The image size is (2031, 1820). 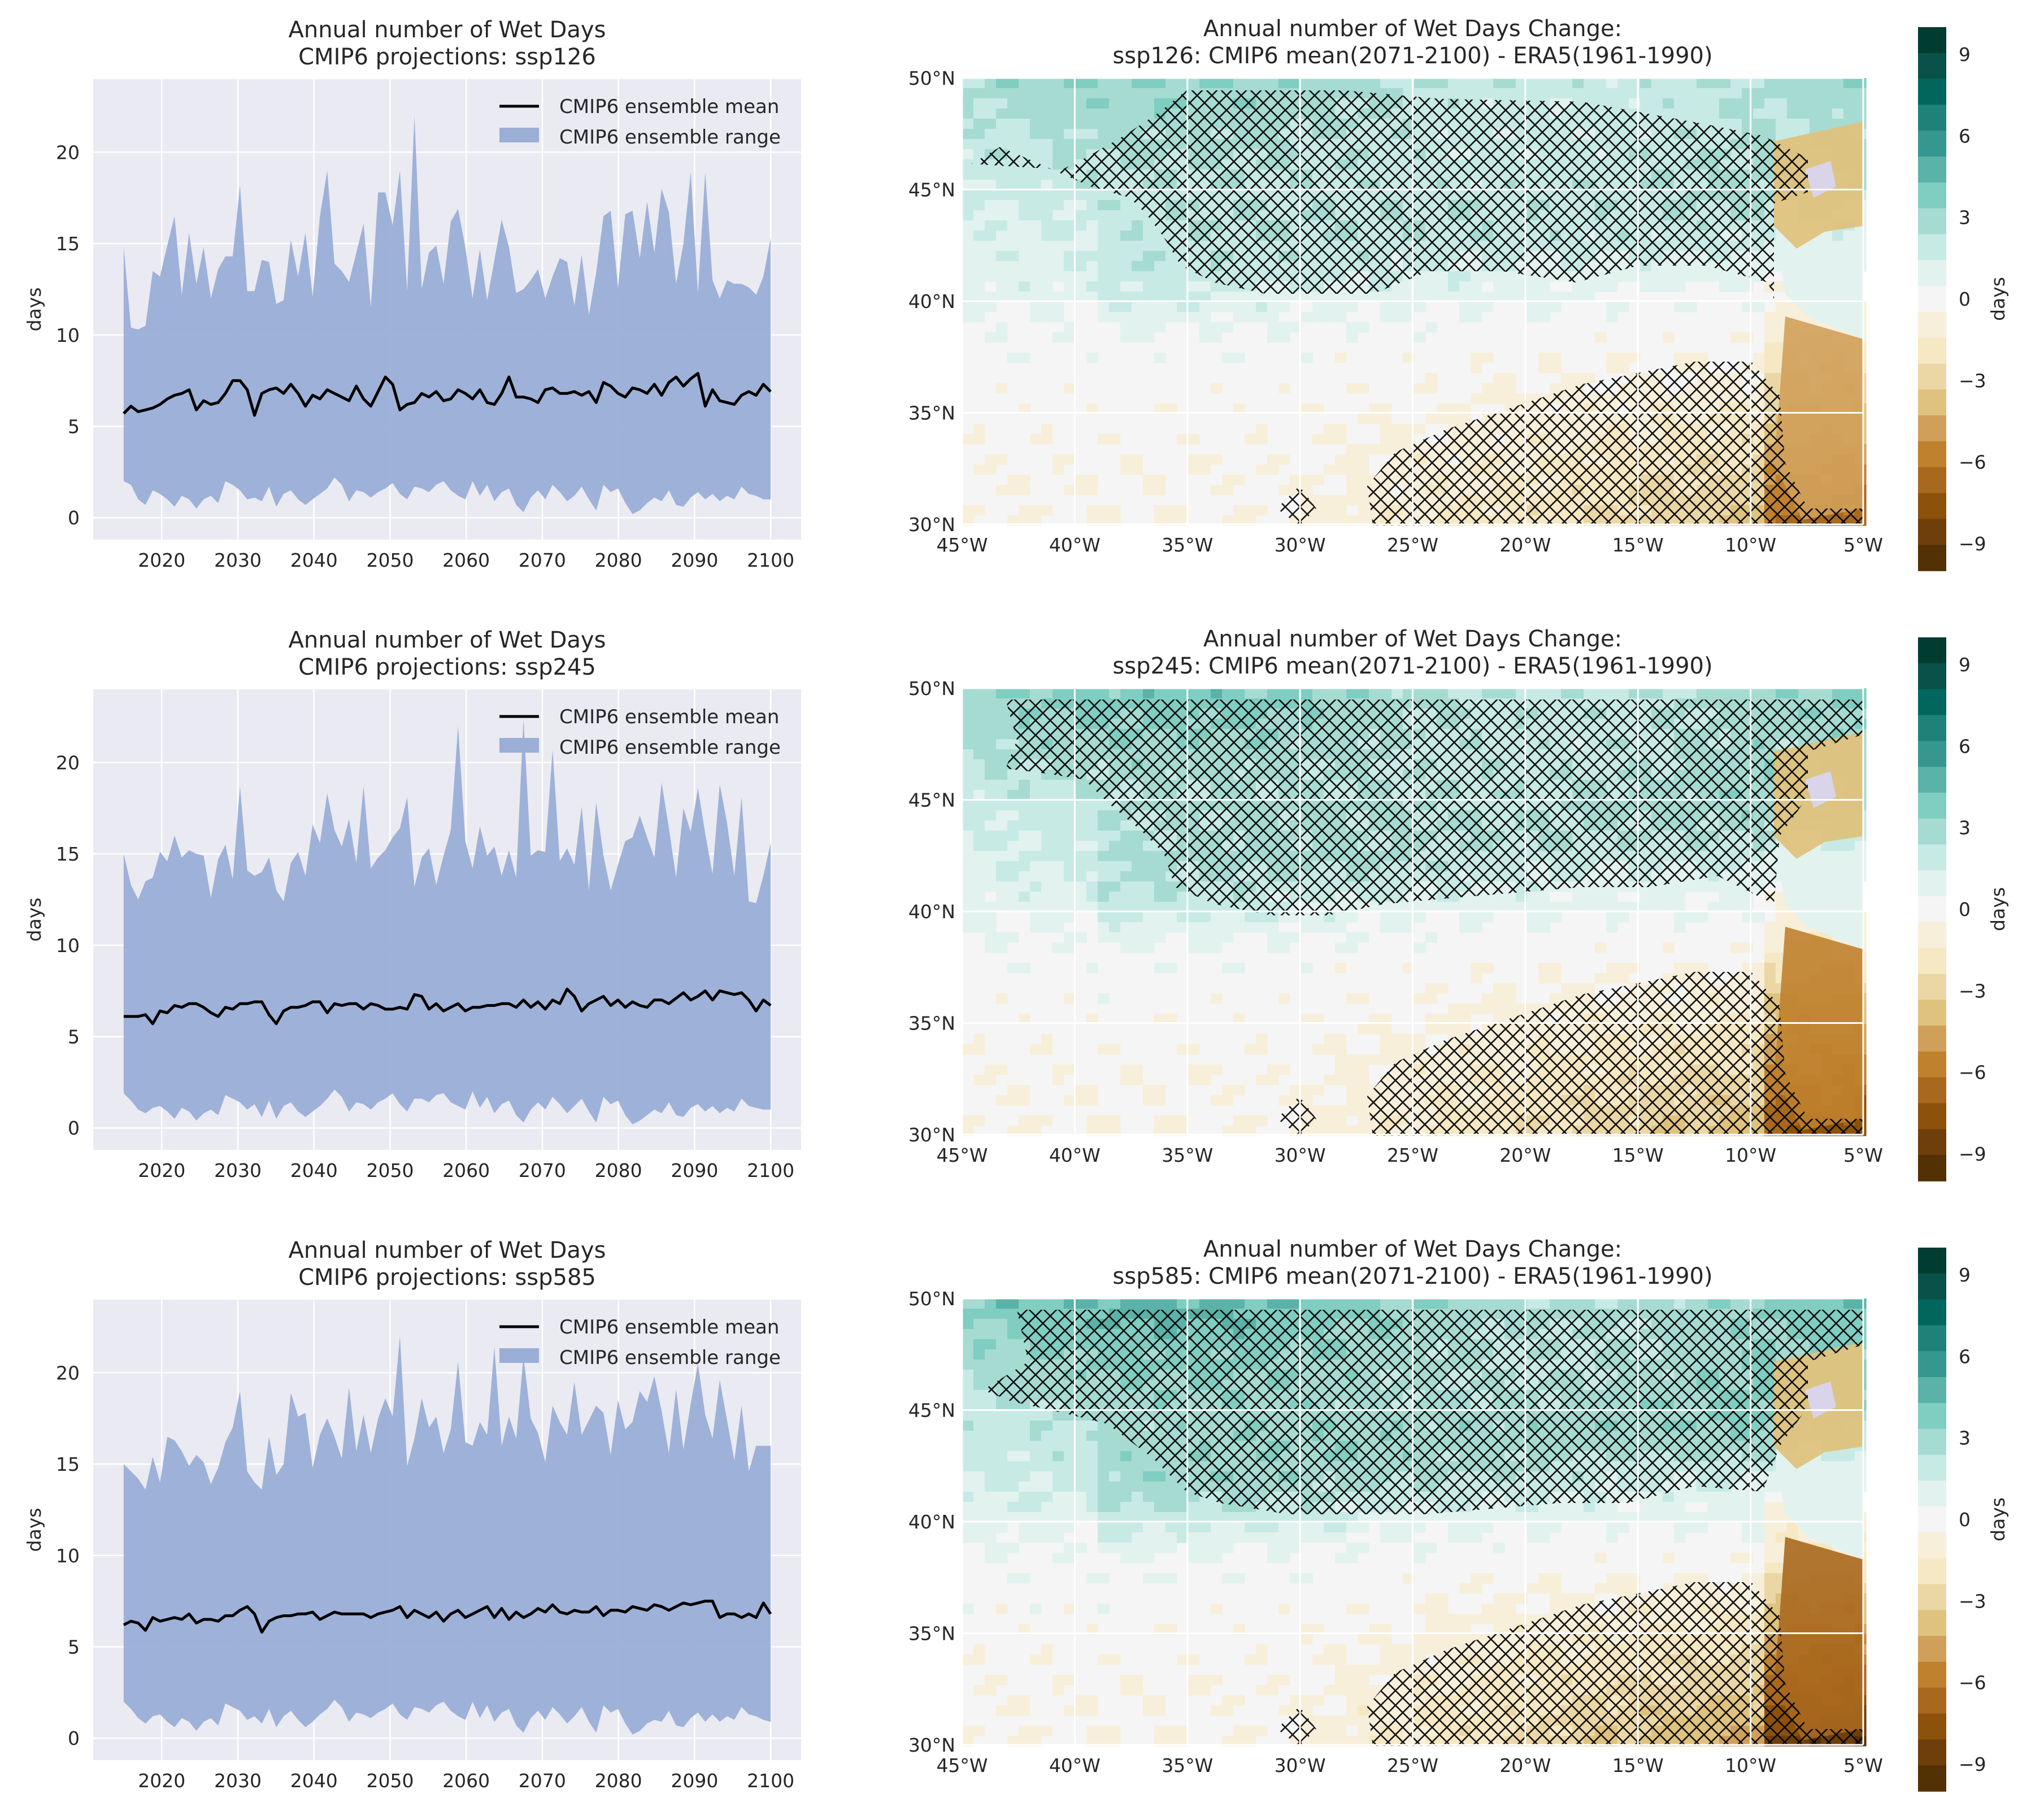 I want to click on x-tick-label: 2100, so click(x=770, y=1781).